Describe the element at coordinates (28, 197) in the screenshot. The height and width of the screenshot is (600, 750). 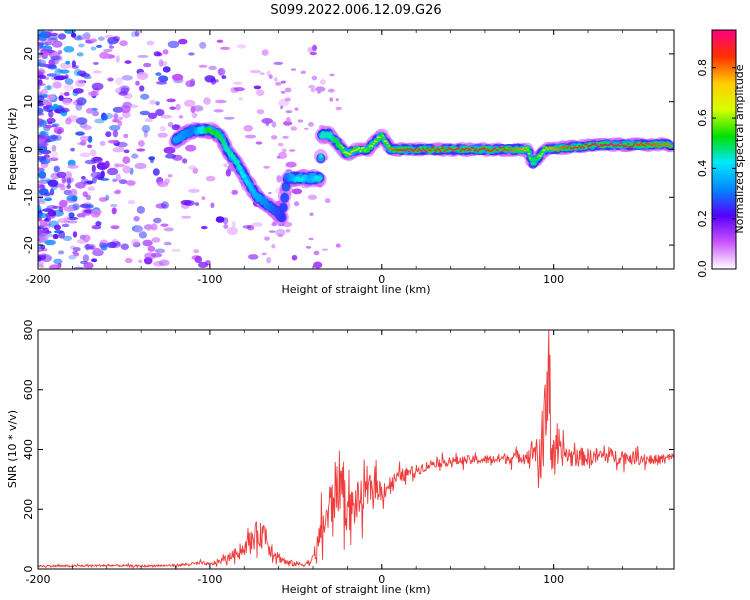
I see `spectrogram-y-tick-label: -10` at that location.